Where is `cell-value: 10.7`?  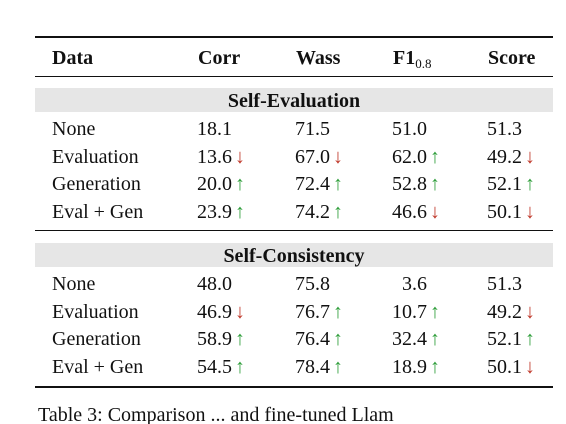
cell-value: 10.7 is located at coordinates (409, 311).